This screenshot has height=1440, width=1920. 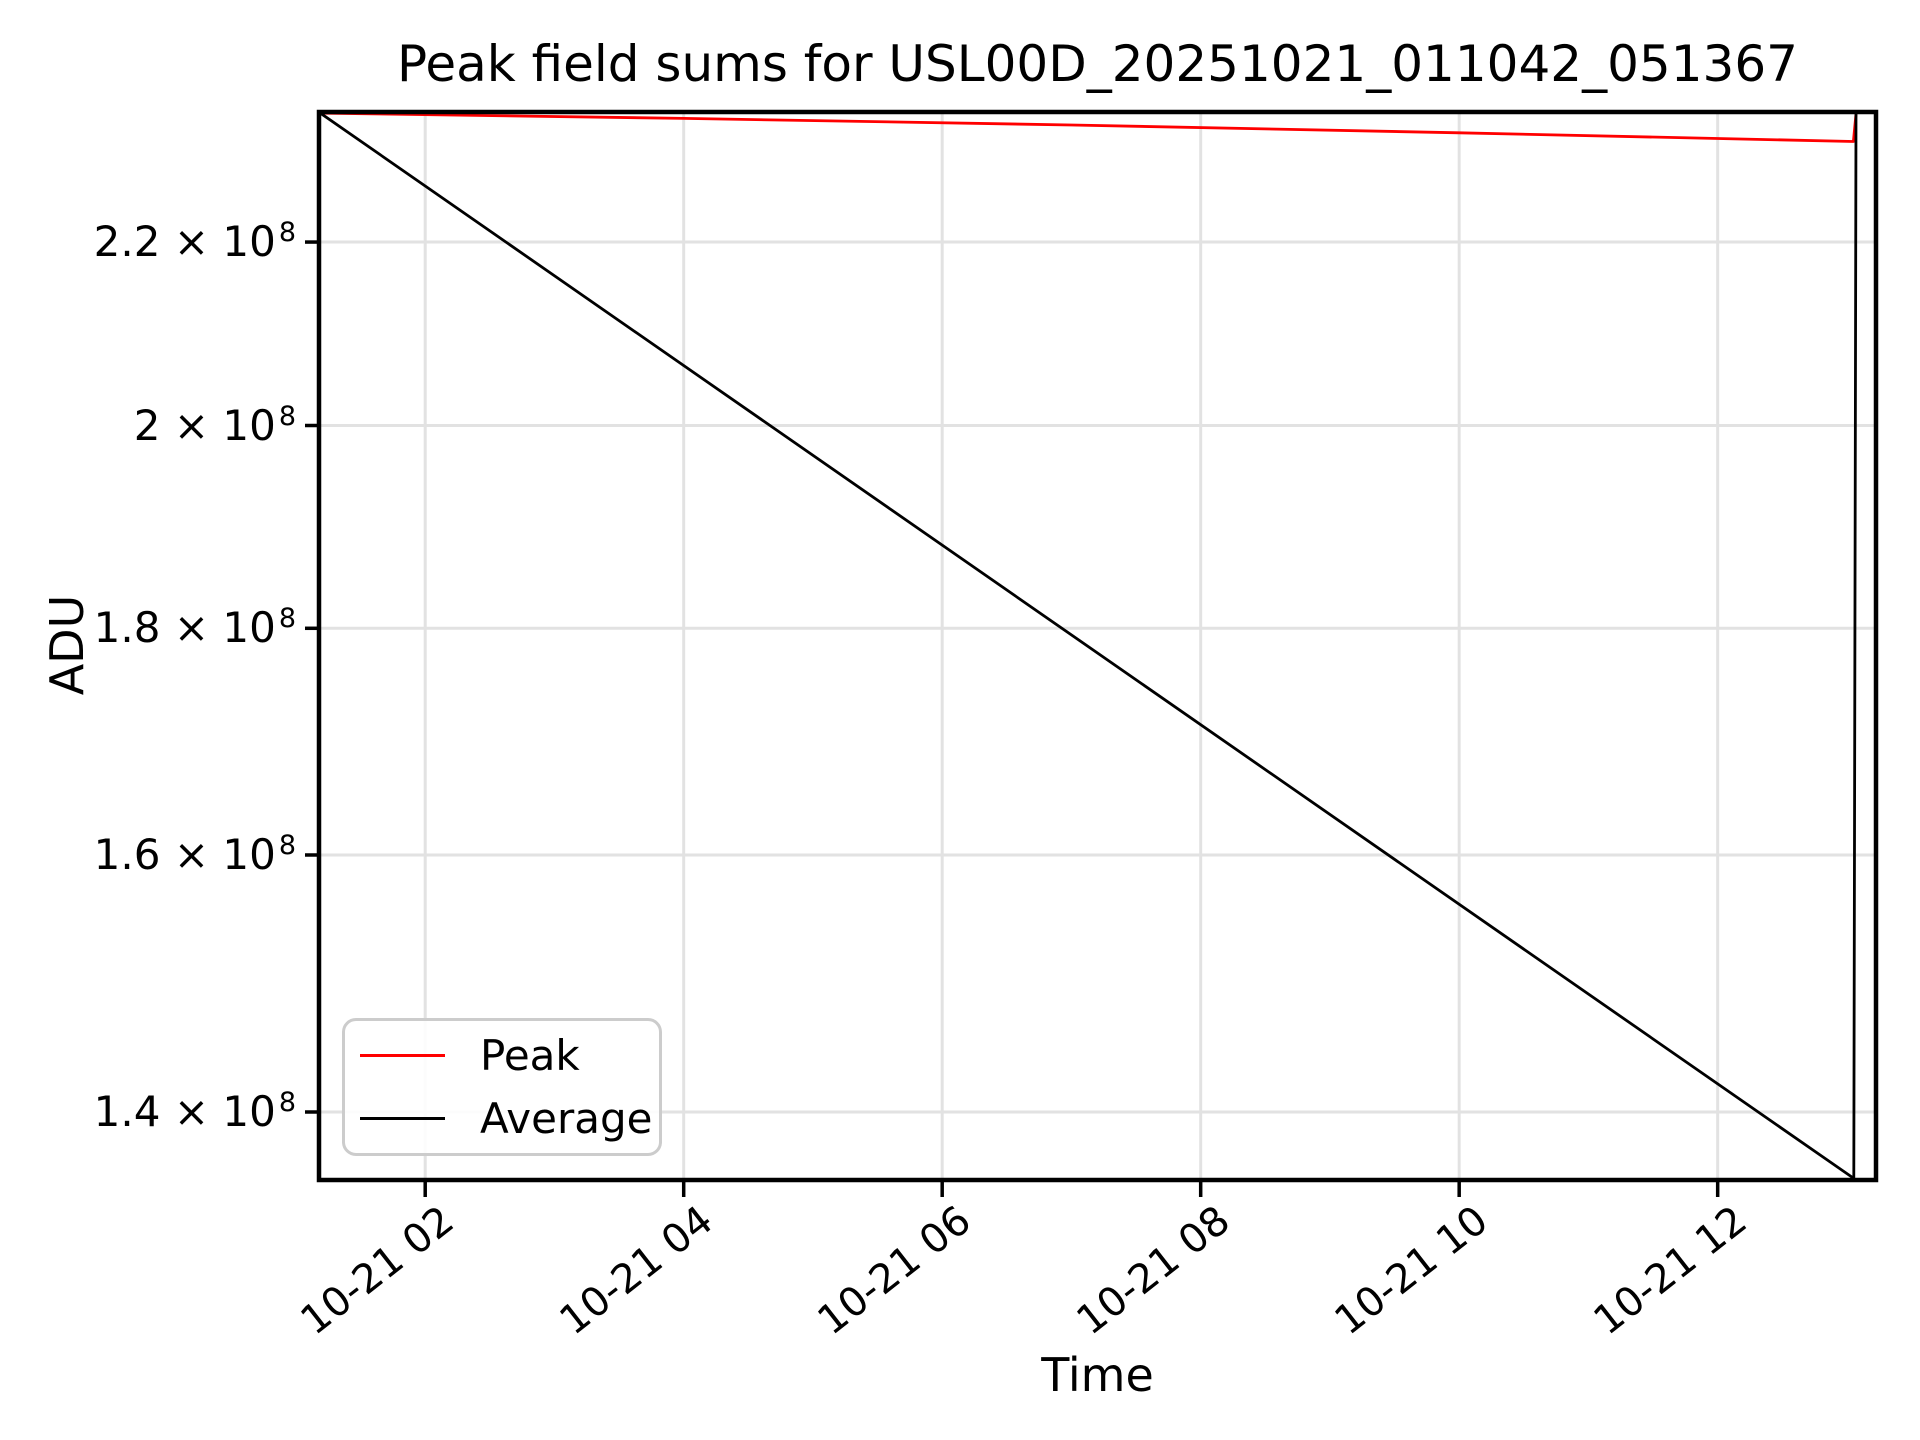 What do you see at coordinates (194, 628) in the screenshot?
I see `y-tick-label: 1.8 × 10 8` at bounding box center [194, 628].